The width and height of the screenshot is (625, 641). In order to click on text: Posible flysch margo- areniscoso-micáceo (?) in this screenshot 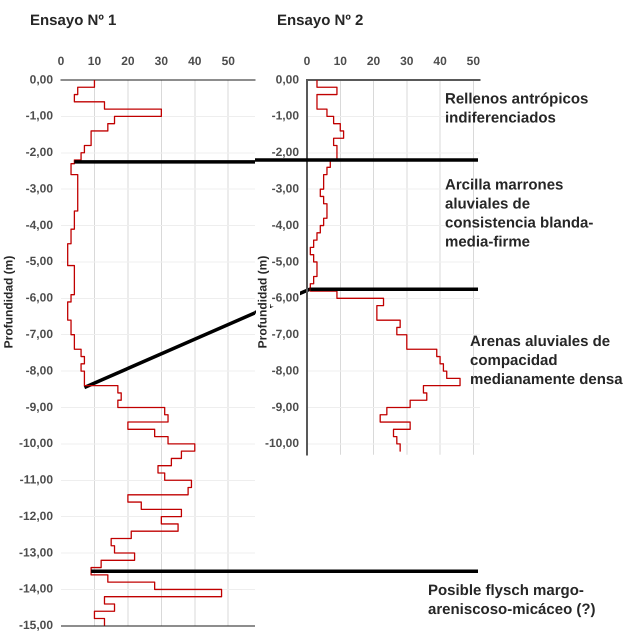, I will do `click(512, 600)`.